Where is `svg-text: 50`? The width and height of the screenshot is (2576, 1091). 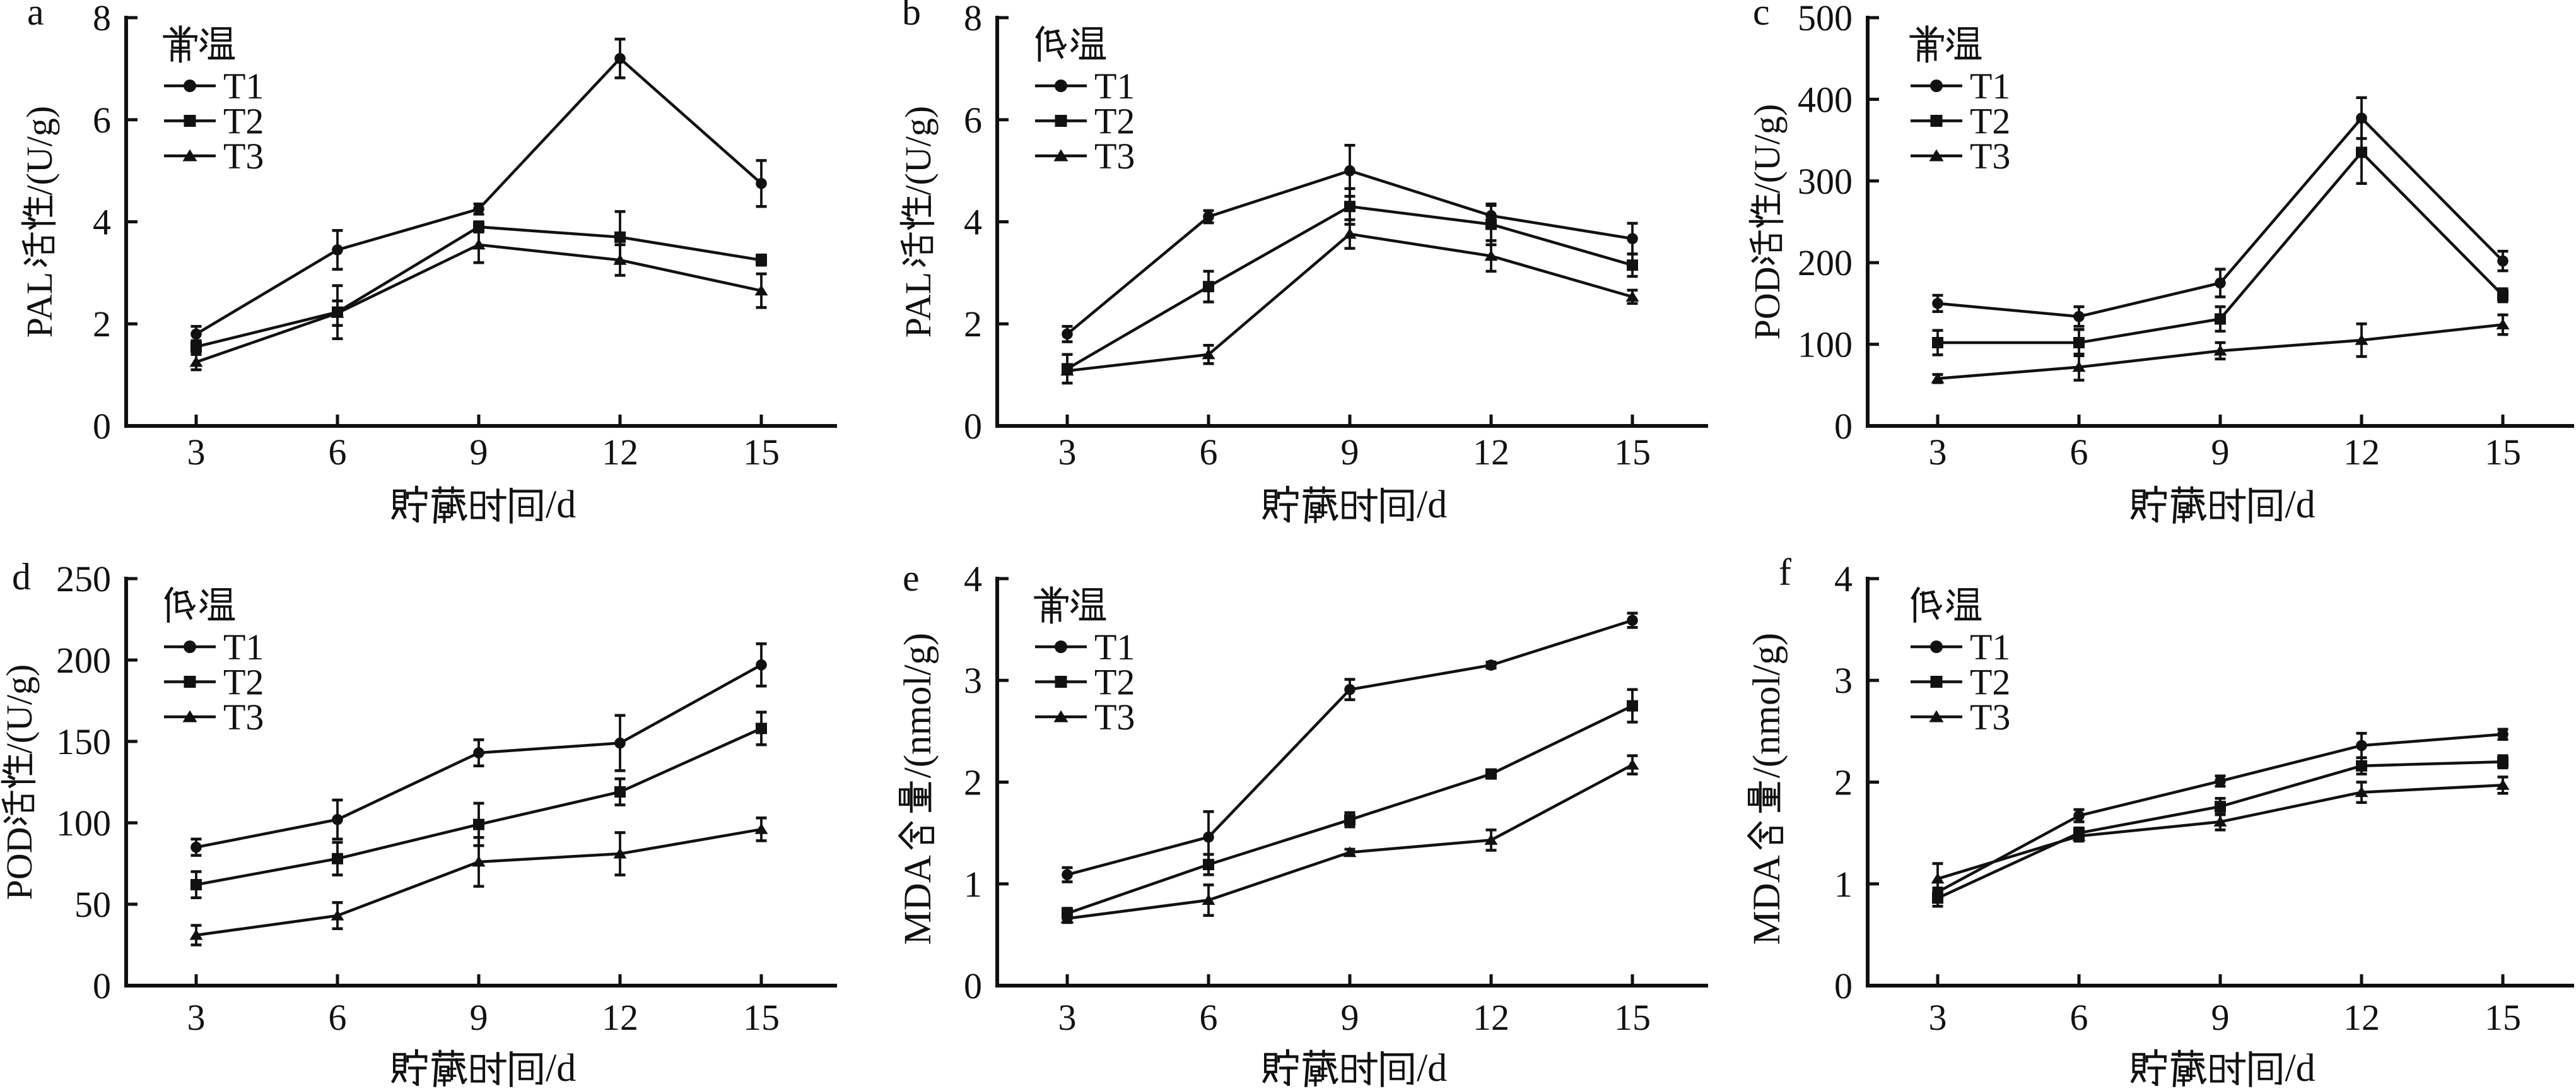 svg-text: 50 is located at coordinates (92, 904).